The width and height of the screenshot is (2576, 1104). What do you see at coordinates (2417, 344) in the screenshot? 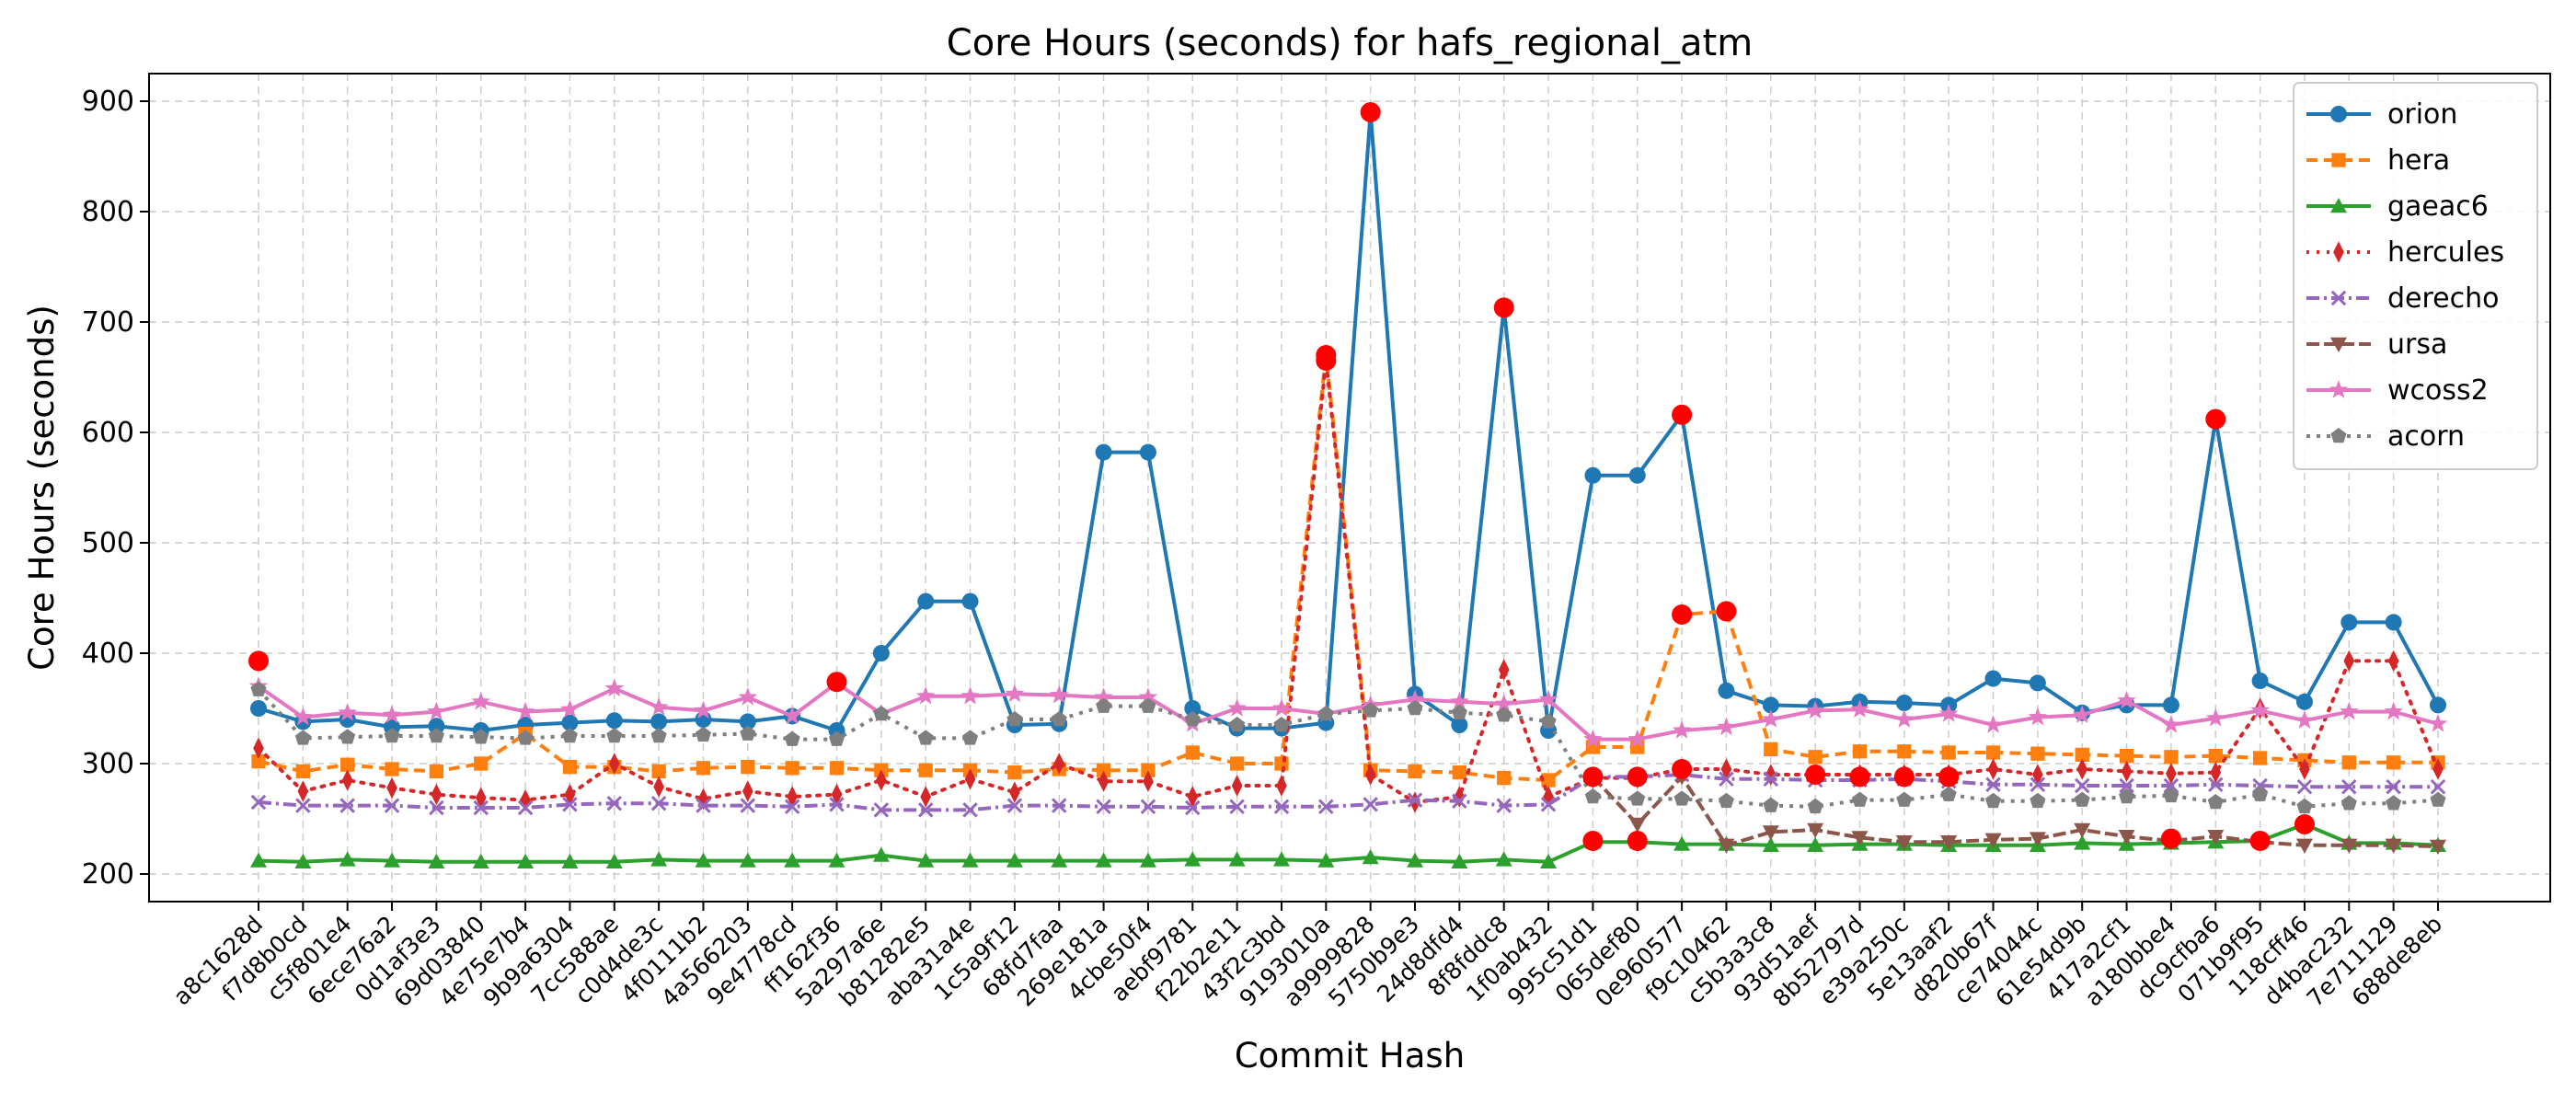
I see `legend-label: ursa` at bounding box center [2417, 344].